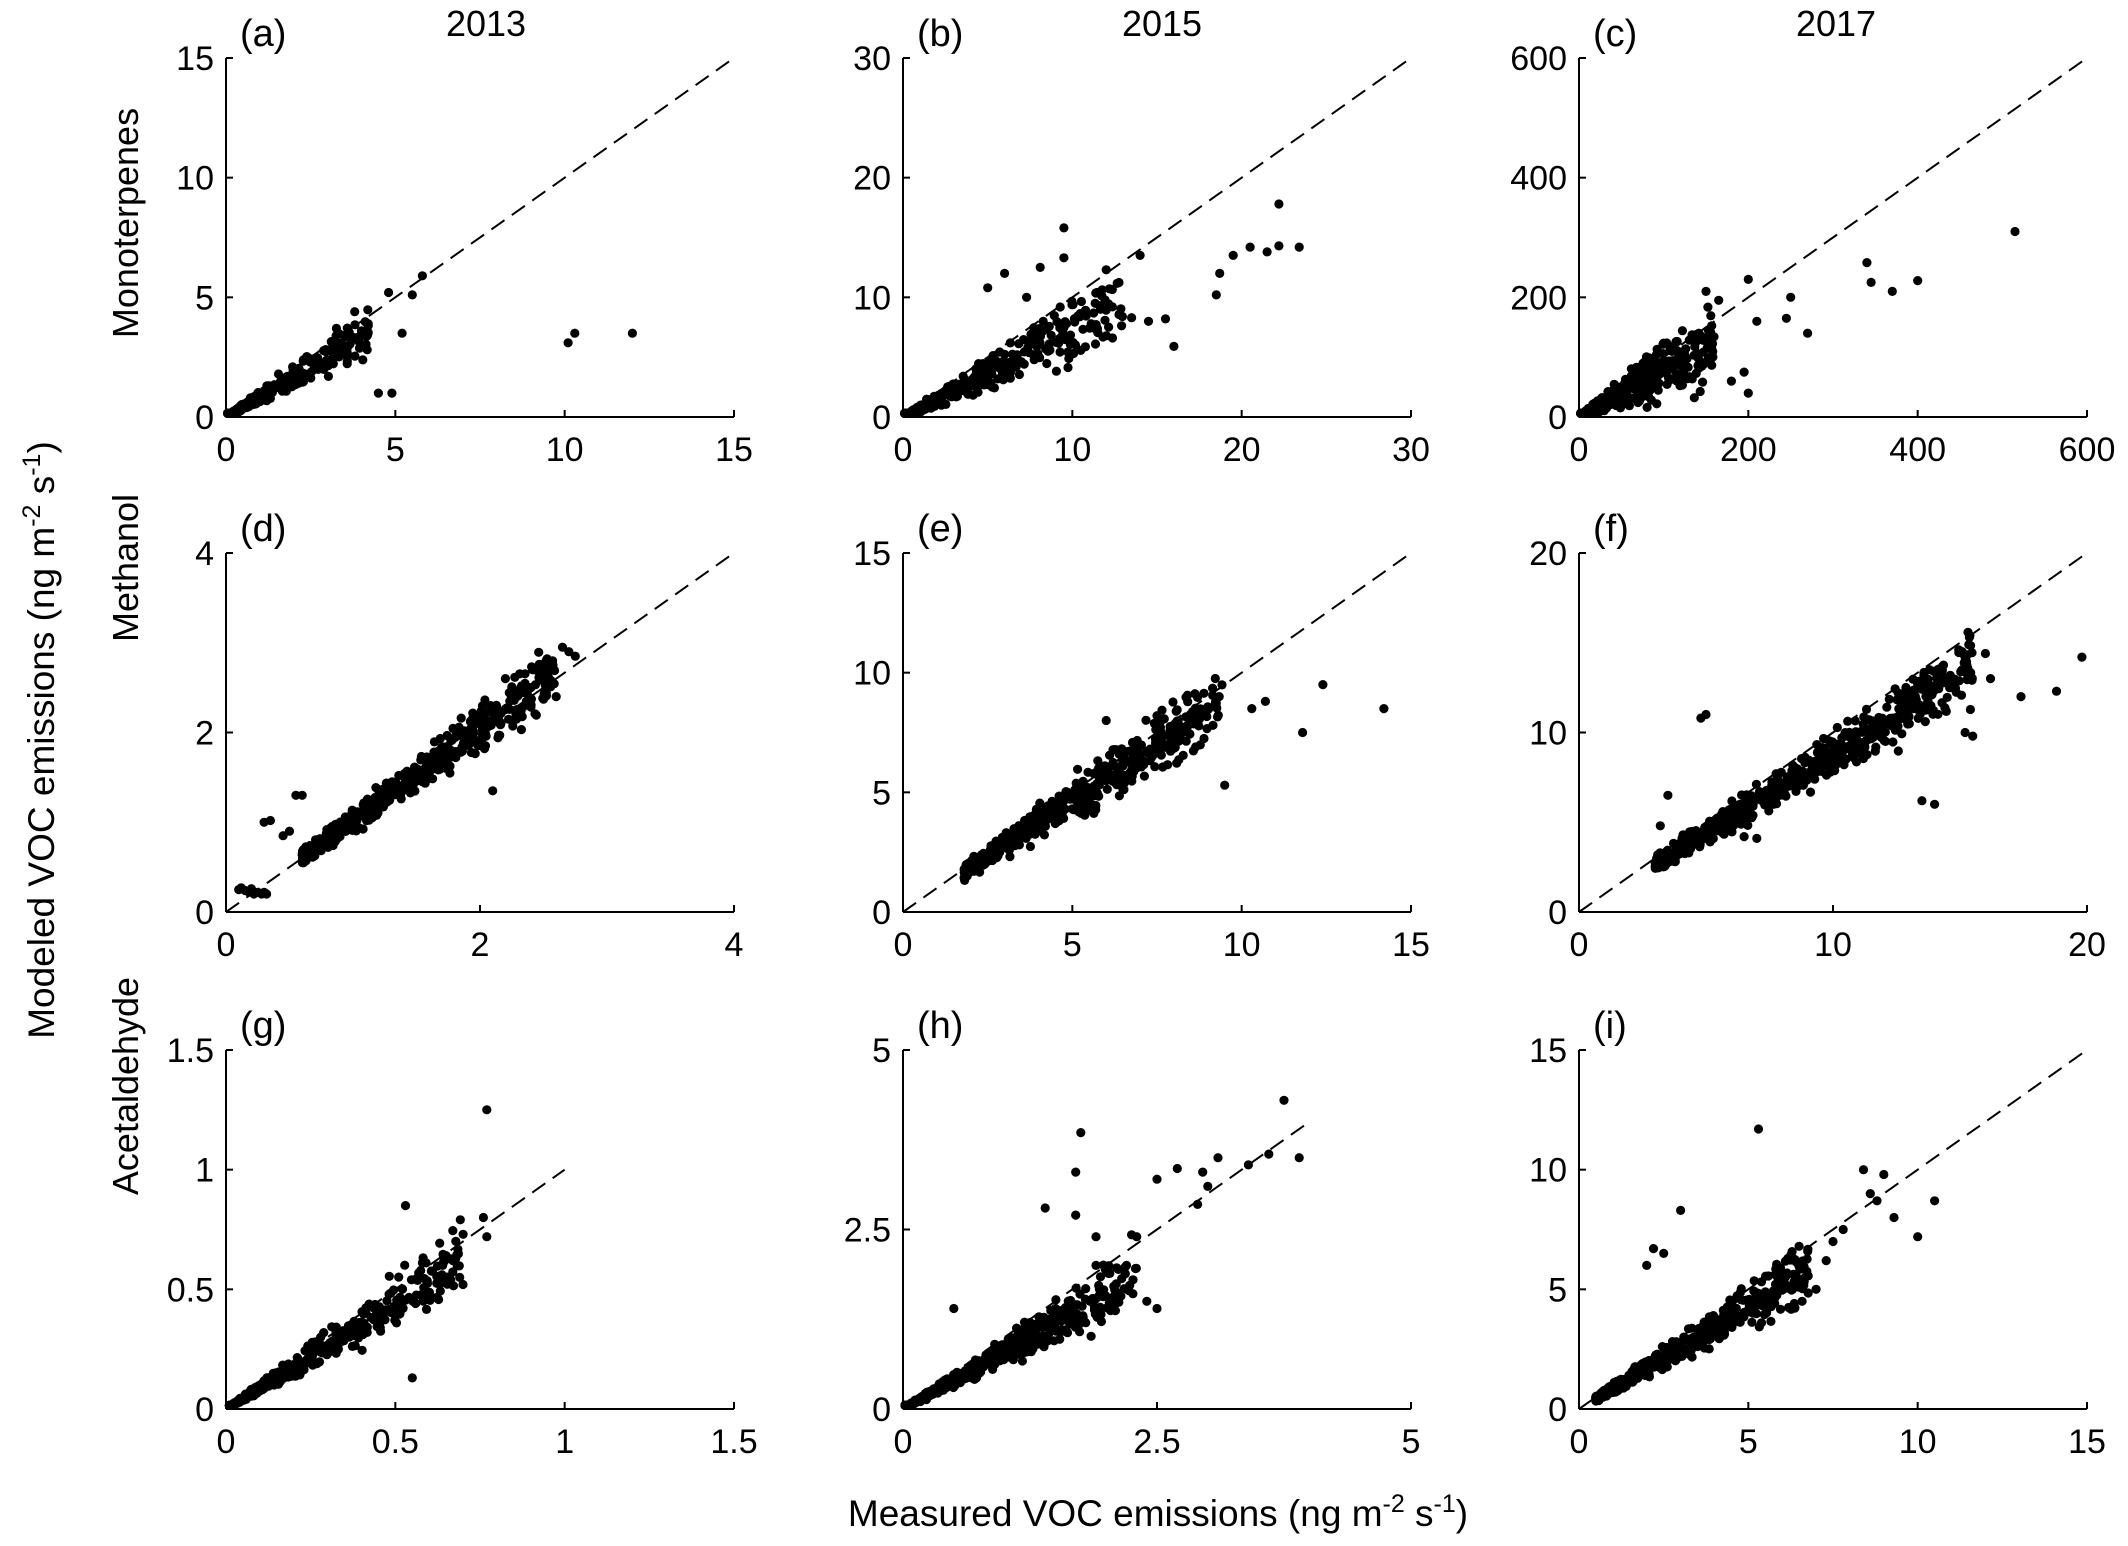 This screenshot has height=1546, width=2128. What do you see at coordinates (1538, 298) in the screenshot?
I see `y-tick-label: 200` at bounding box center [1538, 298].